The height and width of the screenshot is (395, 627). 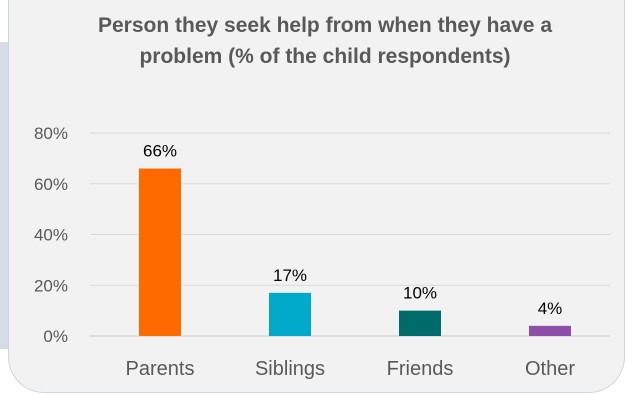 What do you see at coordinates (550, 330) in the screenshot?
I see `bar-other` at bounding box center [550, 330].